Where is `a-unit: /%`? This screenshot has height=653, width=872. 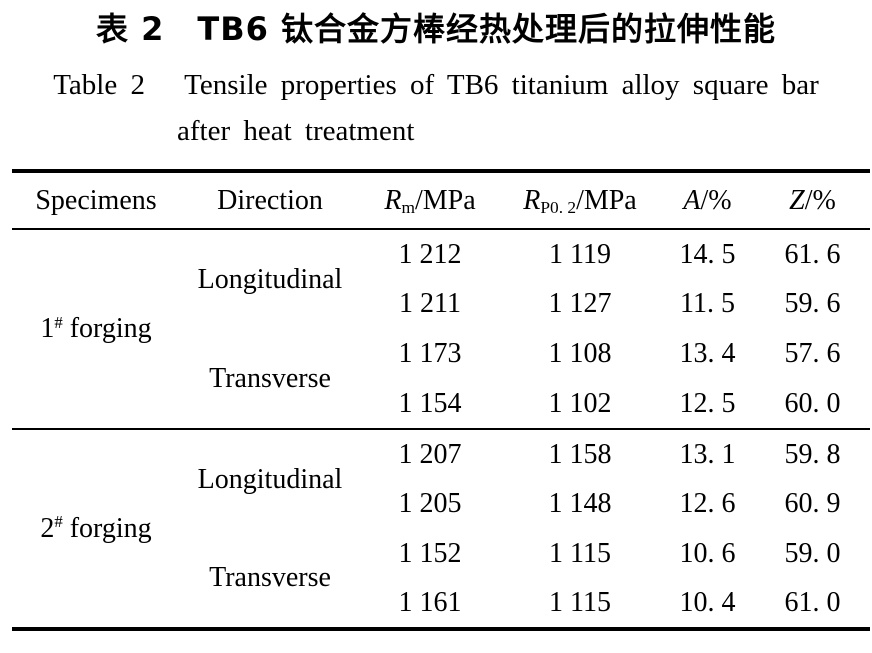 a-unit: /% is located at coordinates (716, 200).